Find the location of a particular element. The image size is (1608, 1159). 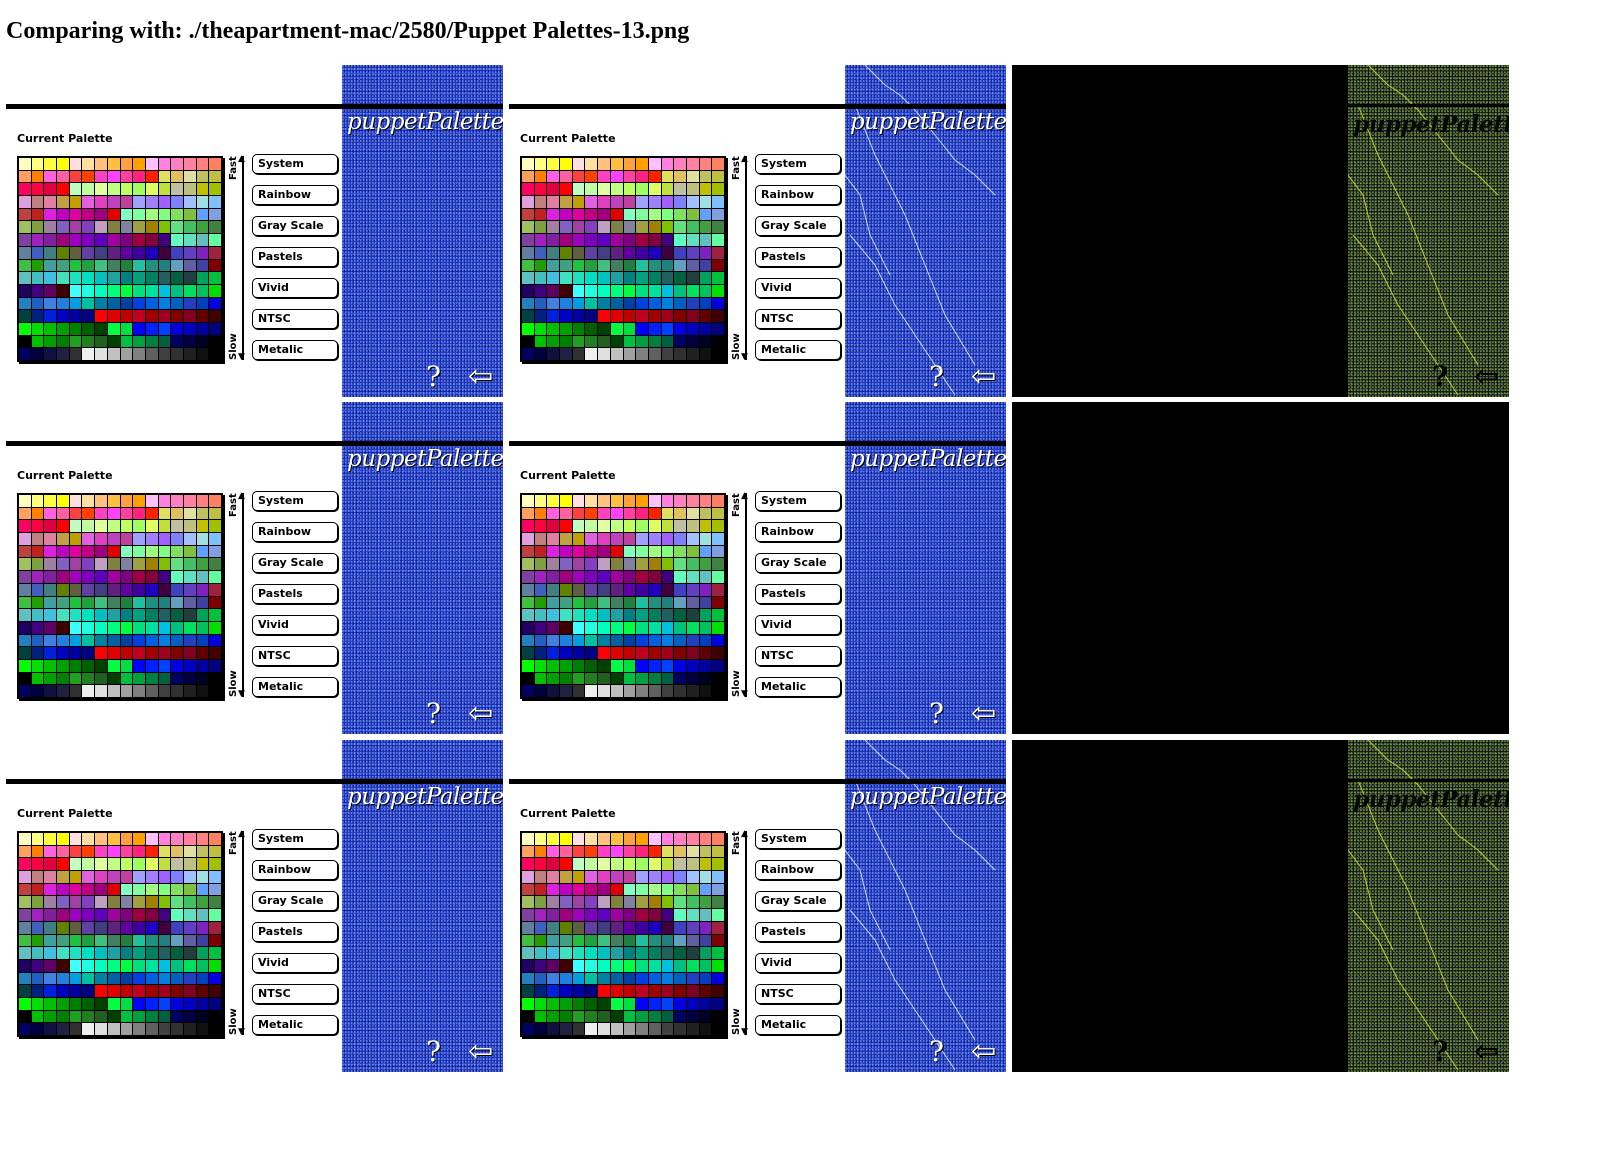

palette-button-metalic: Metalic is located at coordinates (798, 1025).